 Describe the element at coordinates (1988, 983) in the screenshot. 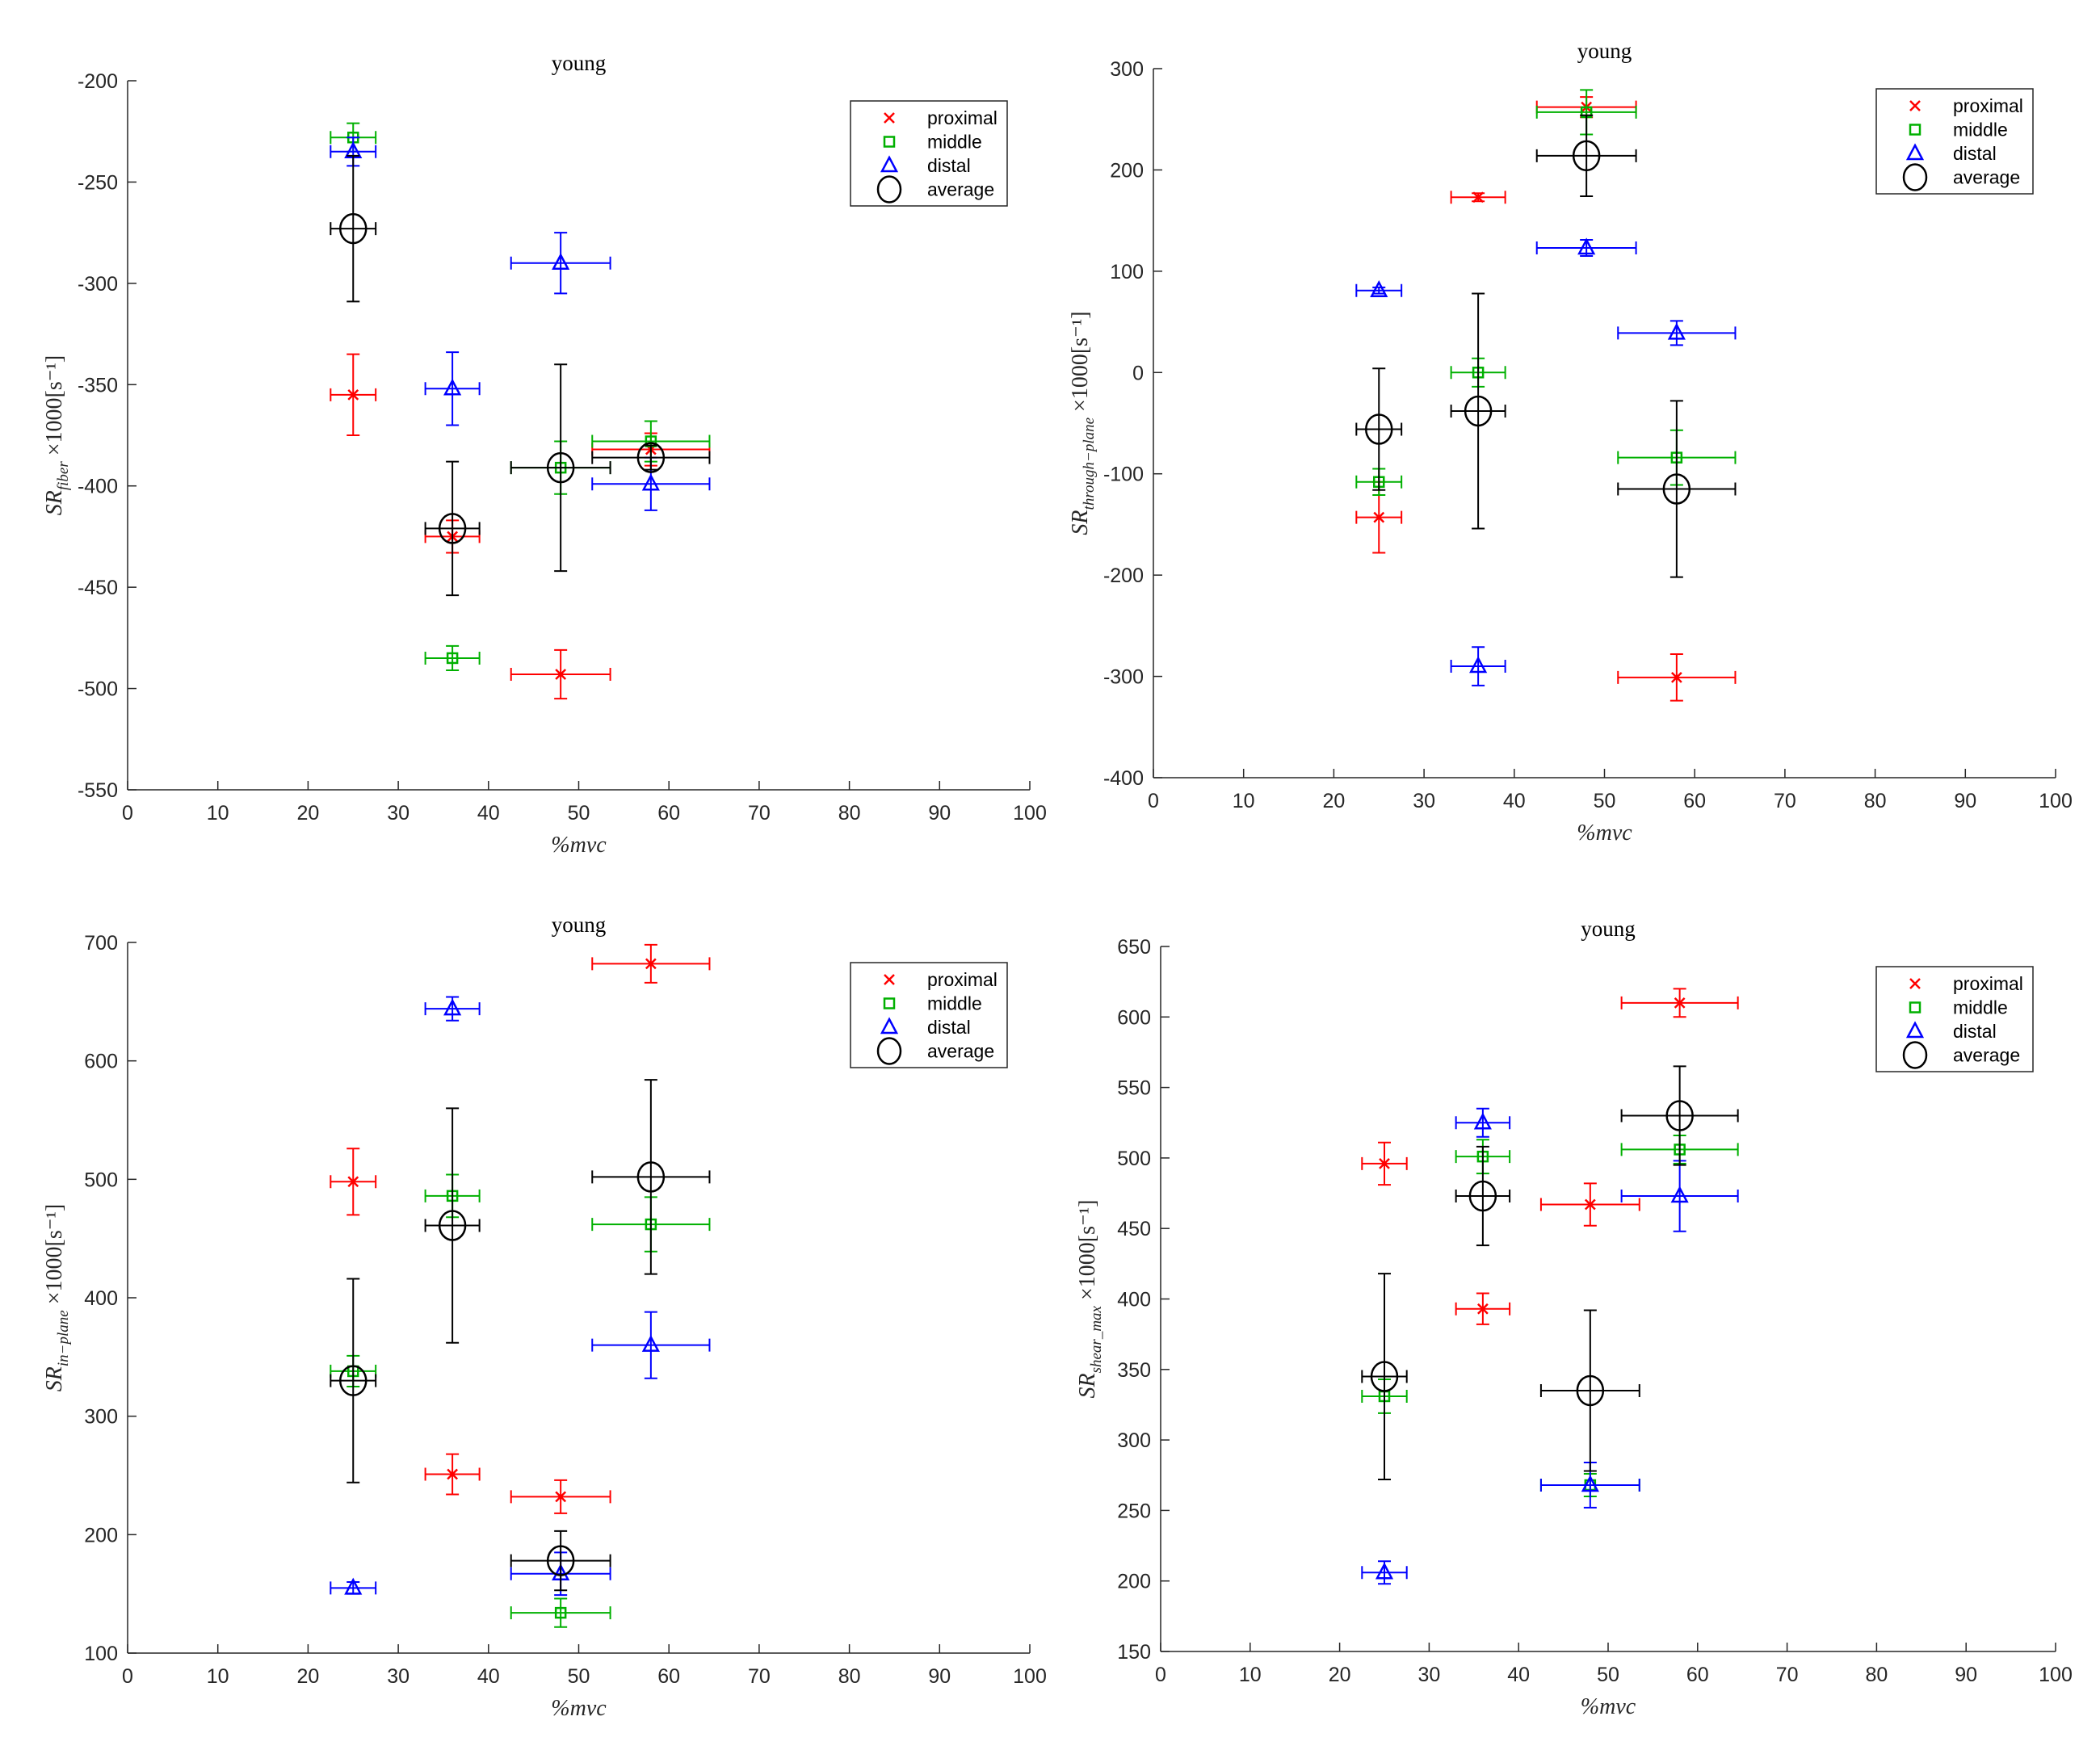

I see `legend-label-proximal: proximal` at that location.